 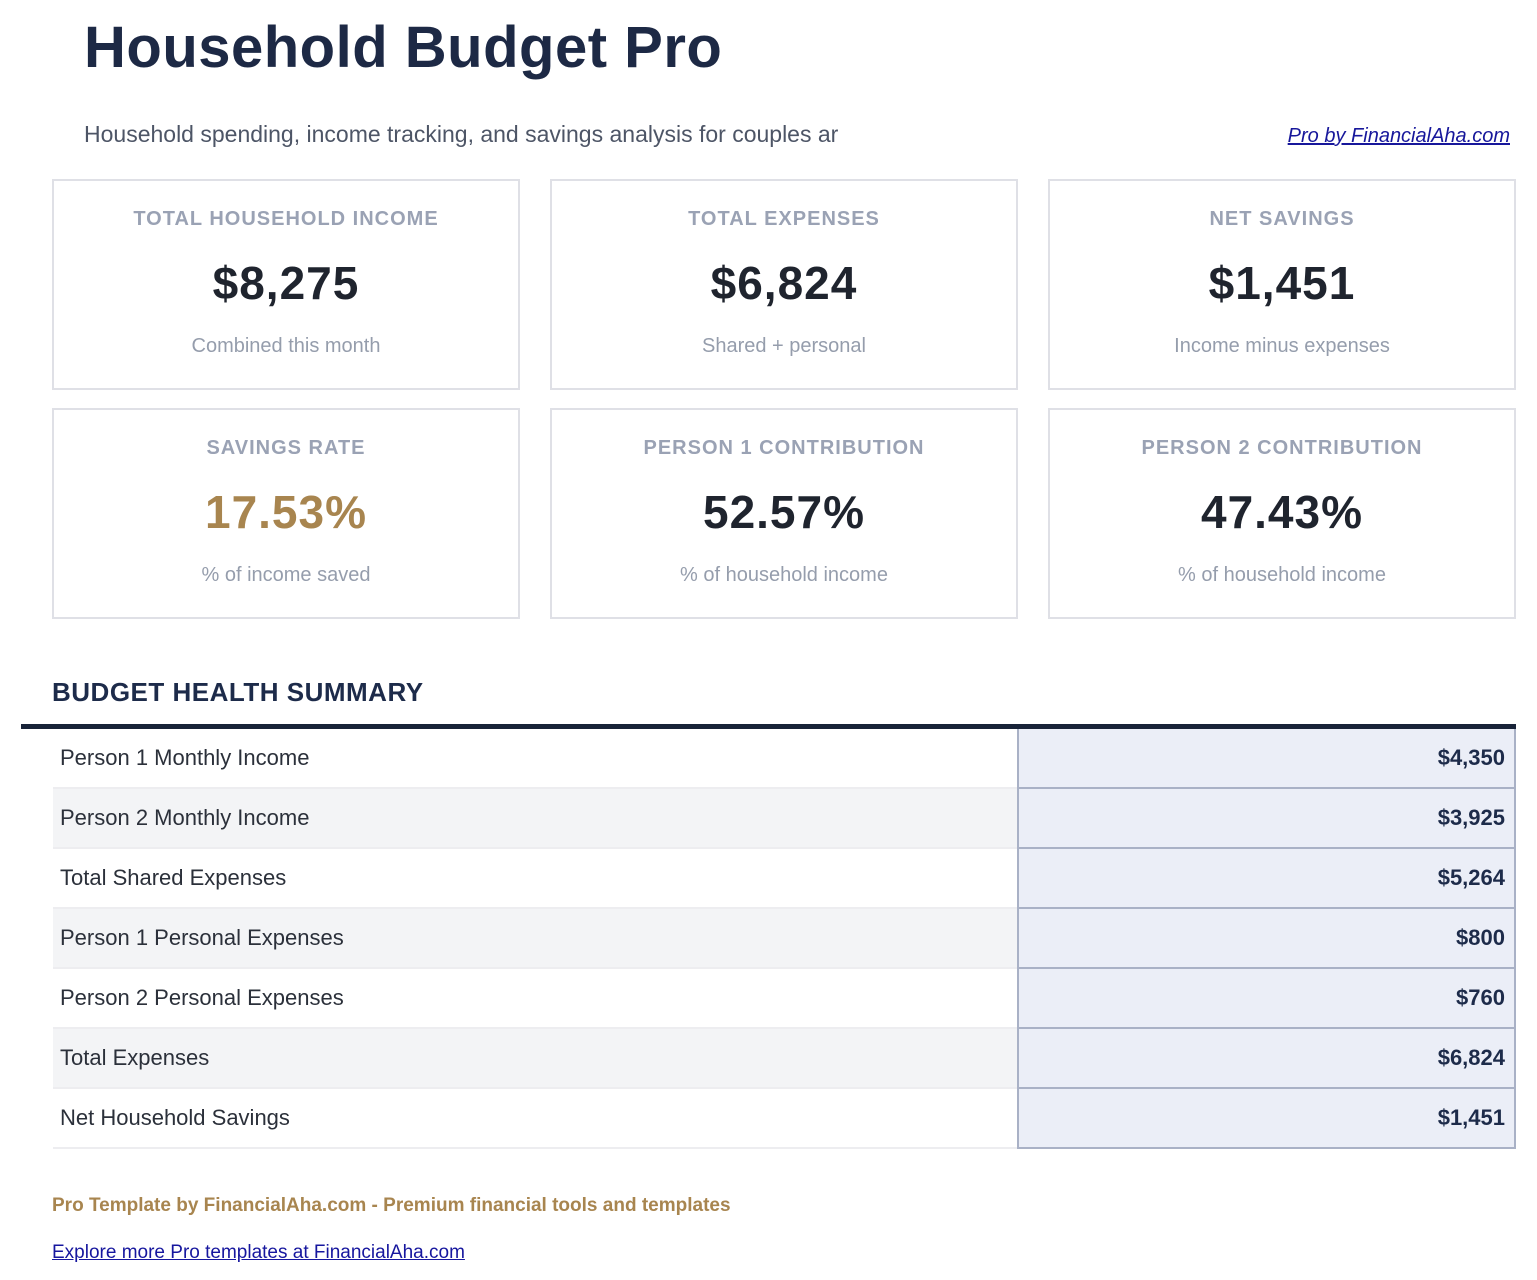 I want to click on card-value: $6,824, so click(x=784, y=283).